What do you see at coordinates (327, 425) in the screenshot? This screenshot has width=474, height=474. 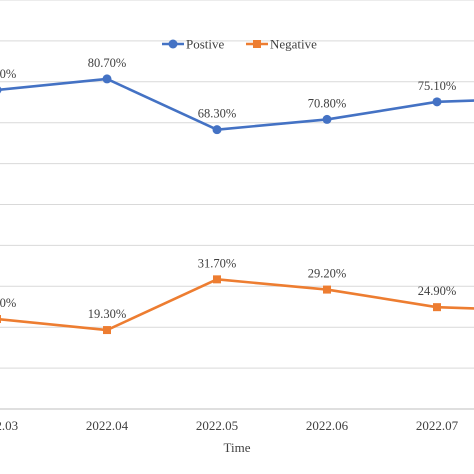 I see `x-tick-label: 2022.06` at bounding box center [327, 425].